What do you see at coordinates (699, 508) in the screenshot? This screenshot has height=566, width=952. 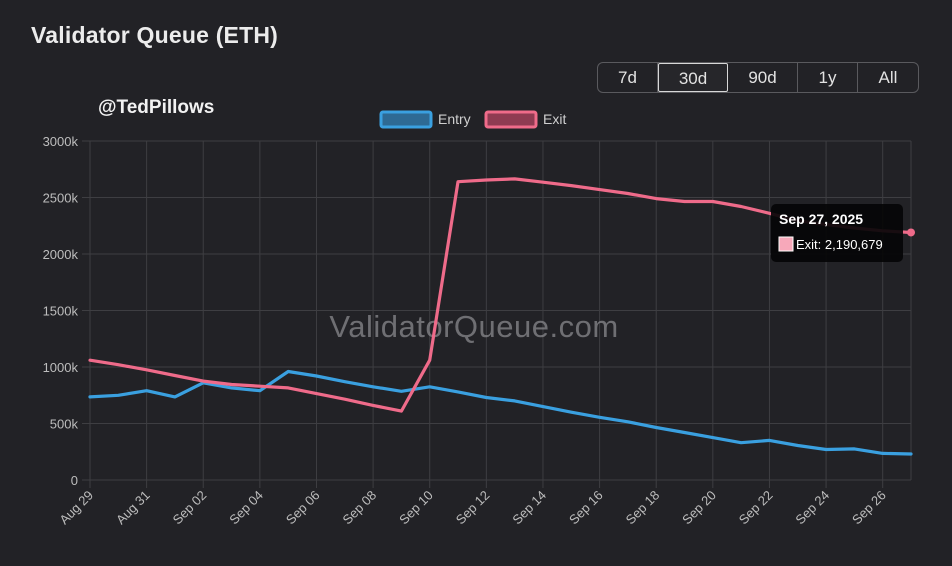 I see `x-tick-label: Sep 20` at bounding box center [699, 508].